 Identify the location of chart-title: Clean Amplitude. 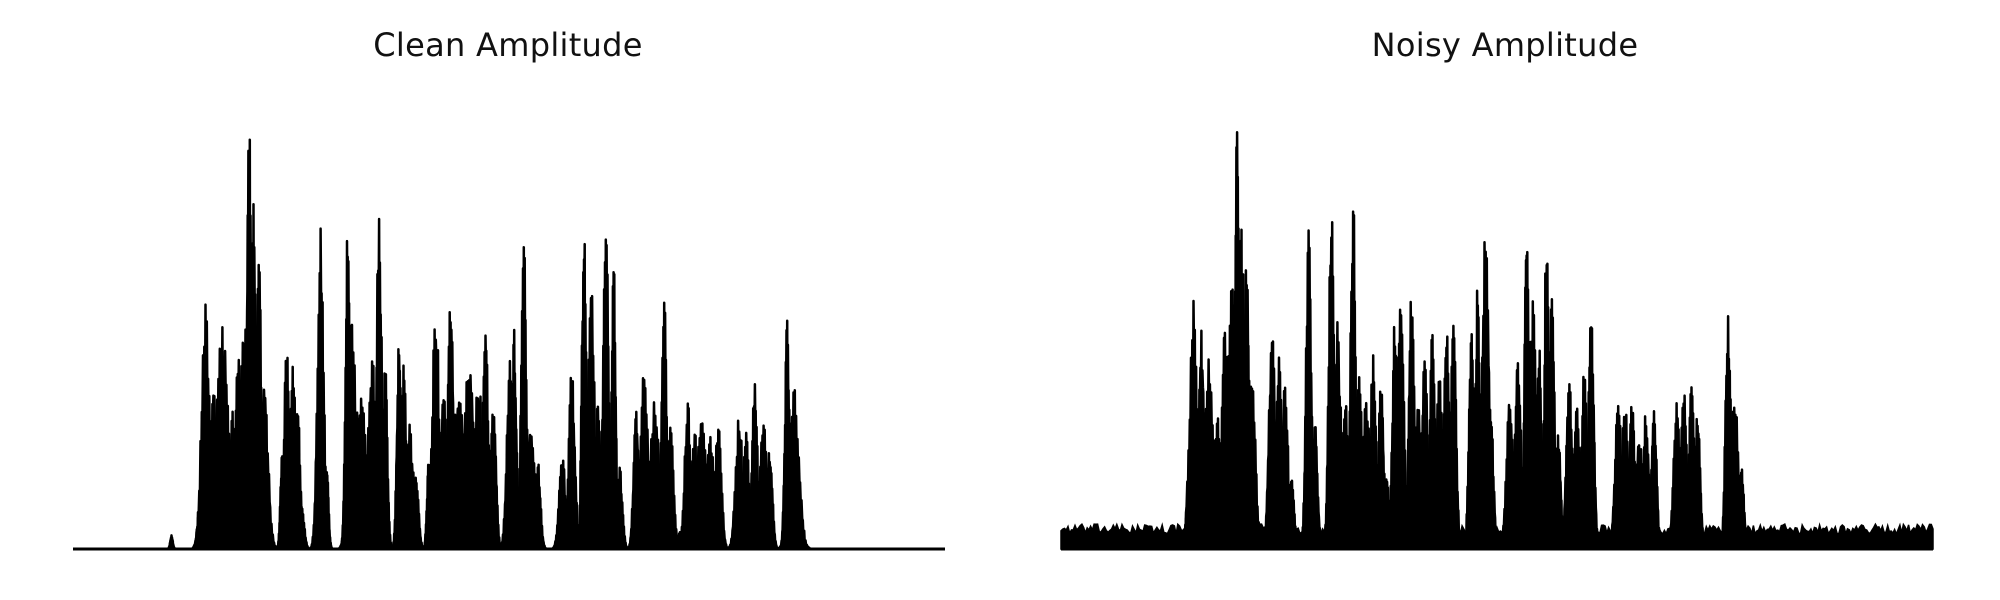
(508, 45).